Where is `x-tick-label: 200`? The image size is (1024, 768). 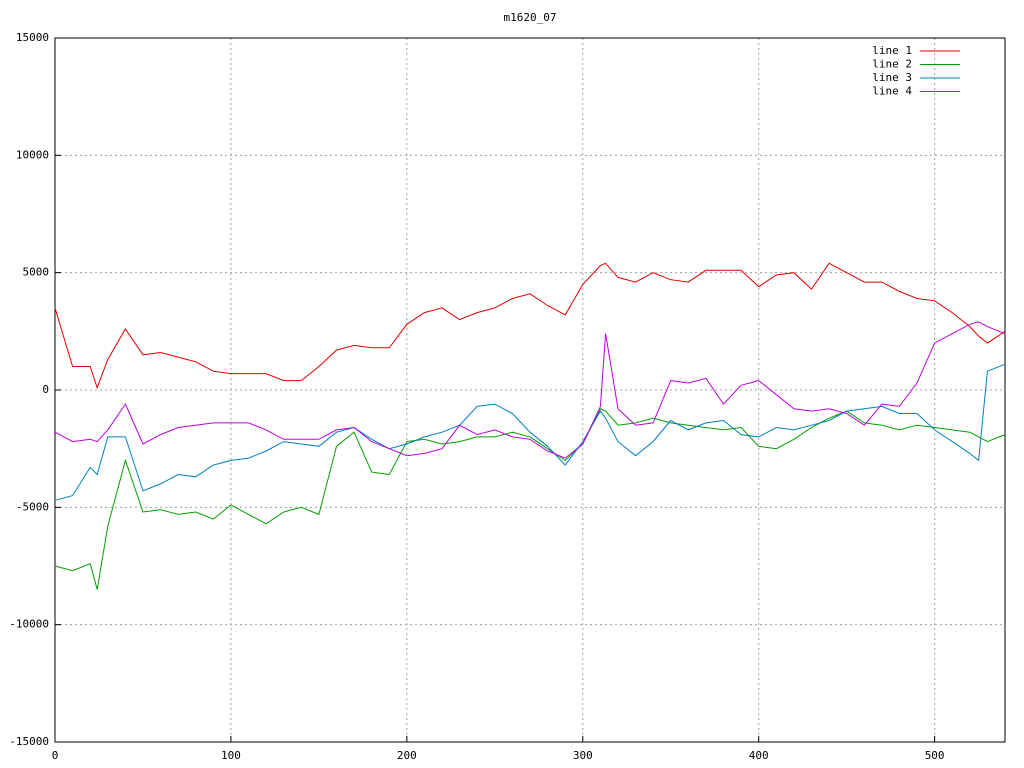 x-tick-label: 200 is located at coordinates (407, 755).